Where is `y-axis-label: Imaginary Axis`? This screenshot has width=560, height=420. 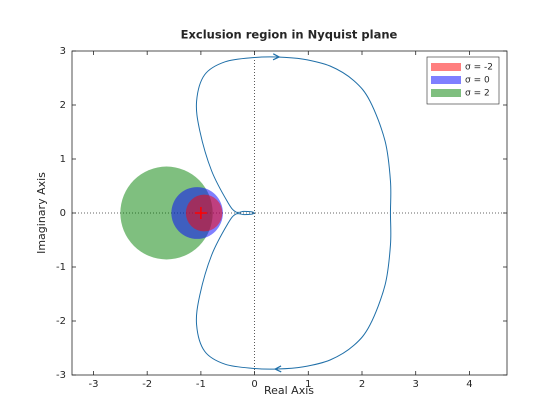
y-axis-label: Imaginary Axis is located at coordinates (41, 213).